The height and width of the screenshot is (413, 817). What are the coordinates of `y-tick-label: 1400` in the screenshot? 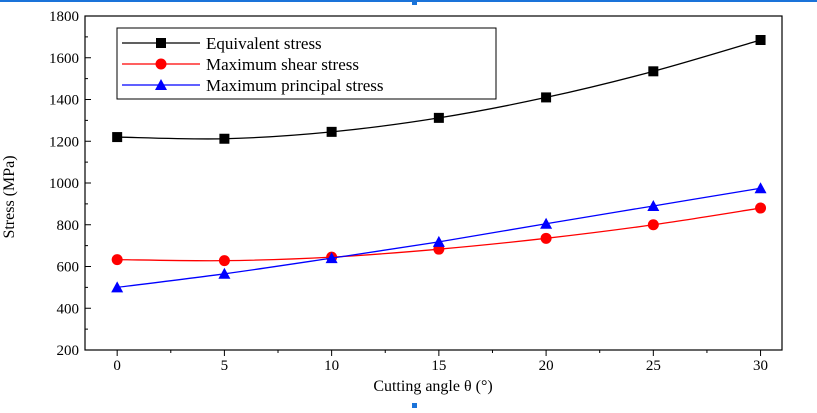 It's located at (64, 101).